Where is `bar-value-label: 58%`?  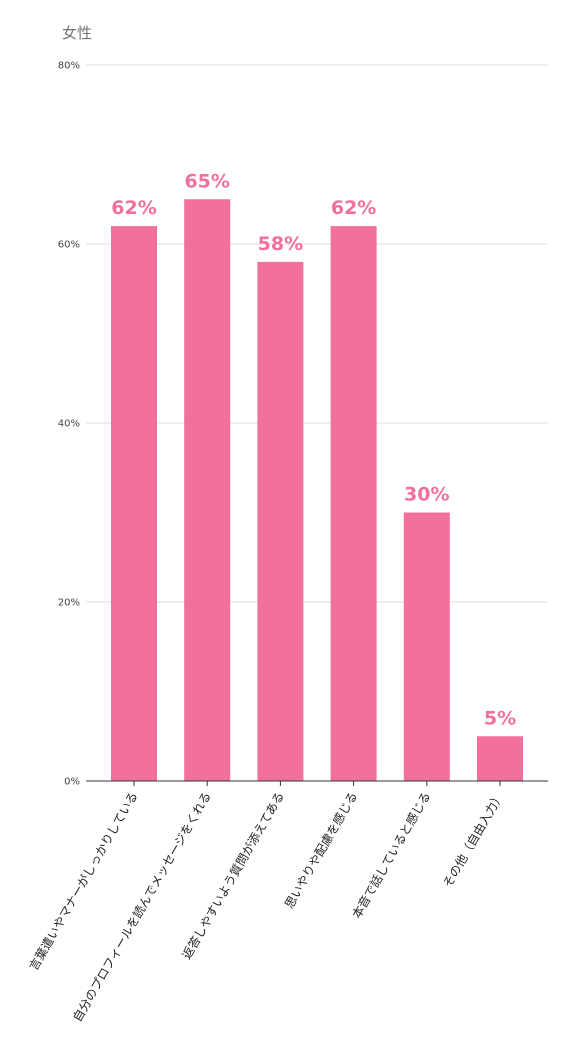
bar-value-label: 58% is located at coordinates (280, 244).